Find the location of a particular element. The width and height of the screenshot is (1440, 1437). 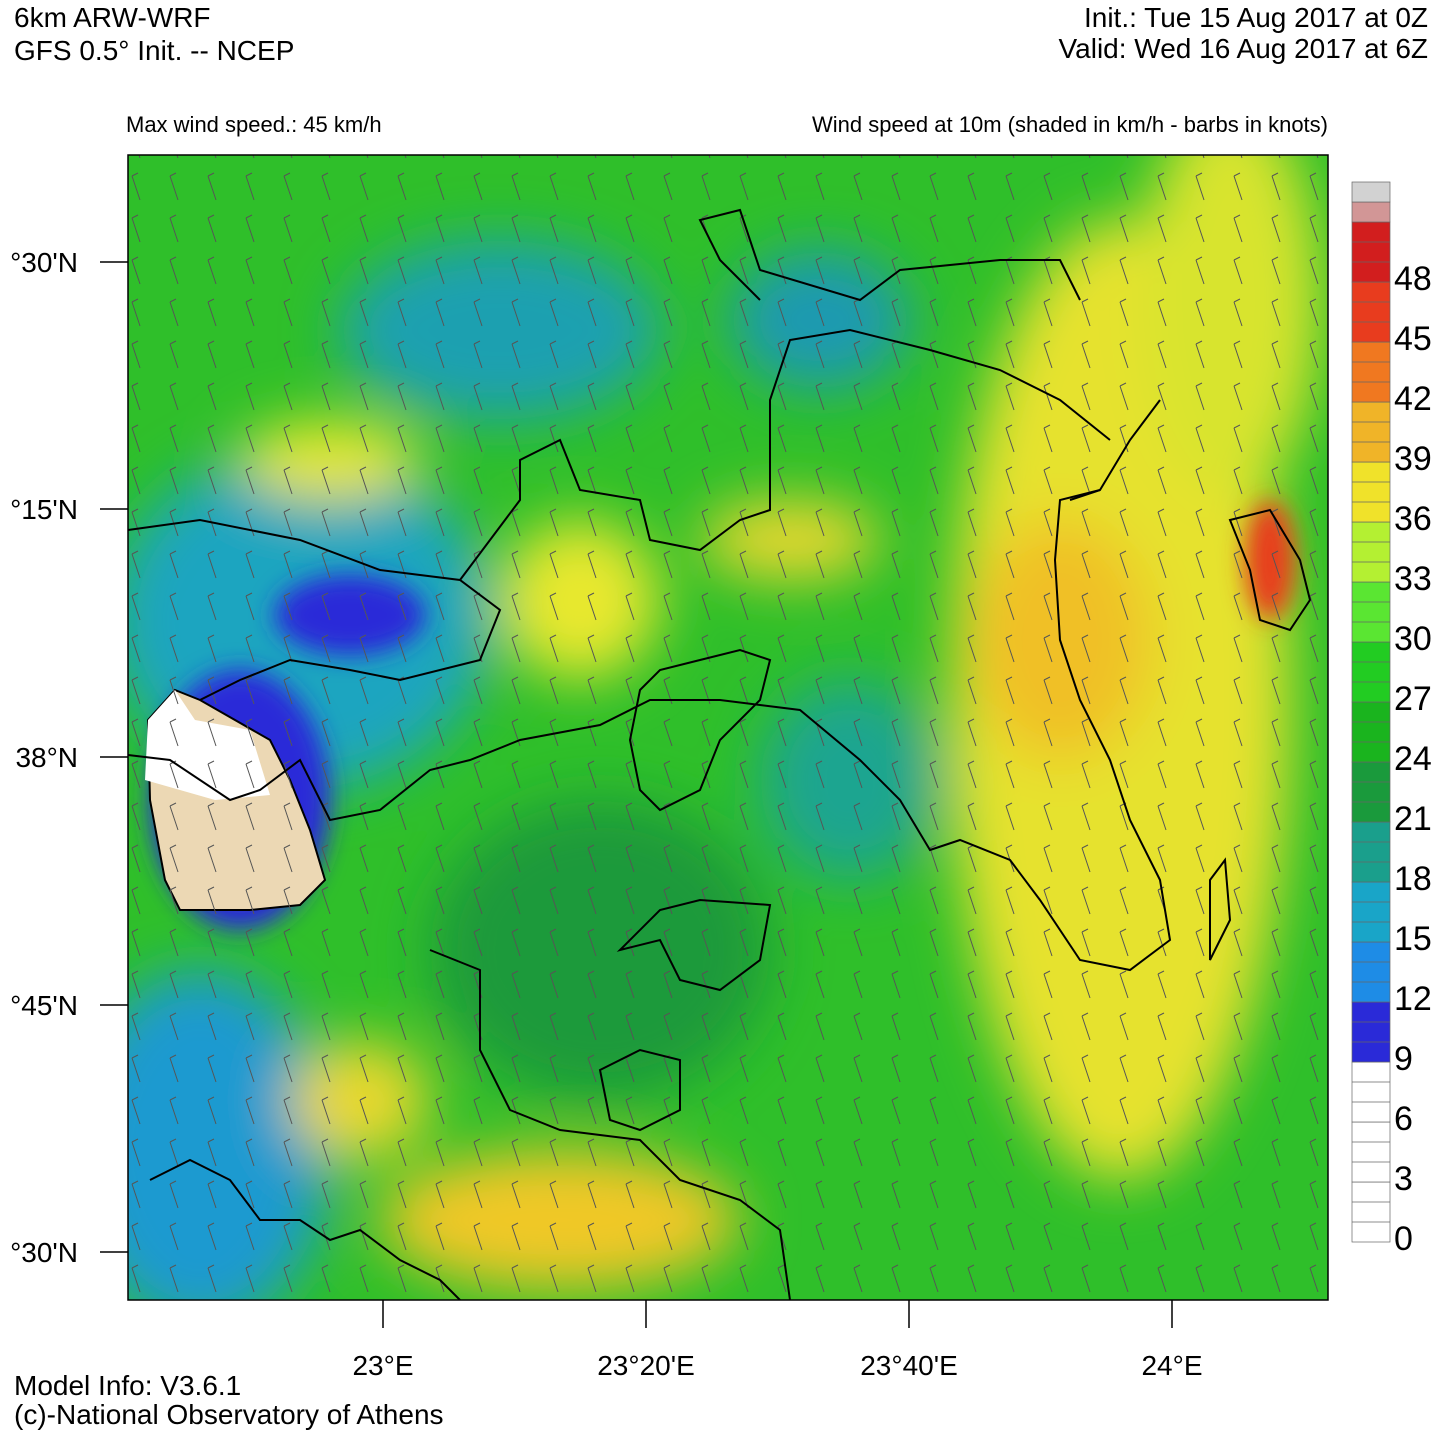

lon-label: 24°E is located at coordinates (1171, 1365).